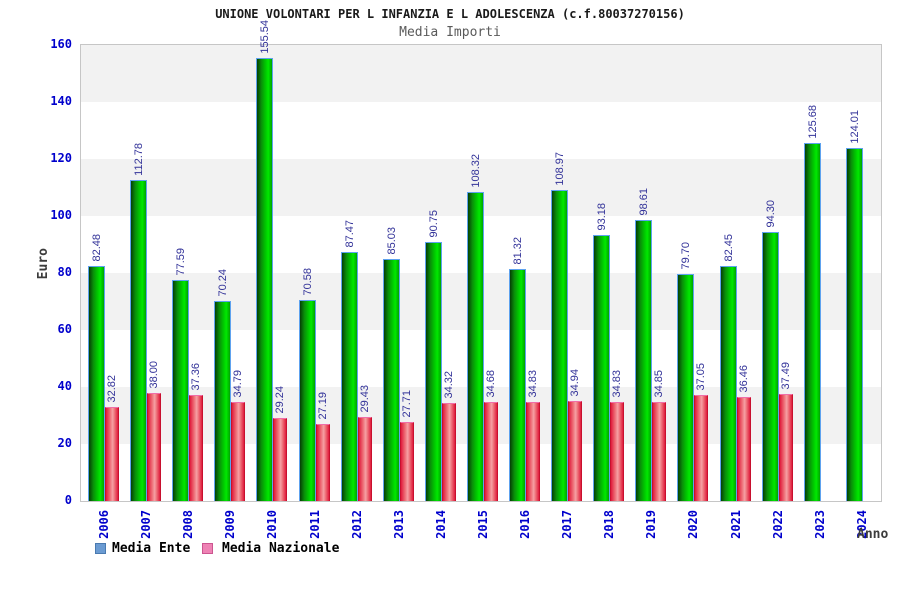  I want to click on x-tick-label: 2020, so click(693, 524).